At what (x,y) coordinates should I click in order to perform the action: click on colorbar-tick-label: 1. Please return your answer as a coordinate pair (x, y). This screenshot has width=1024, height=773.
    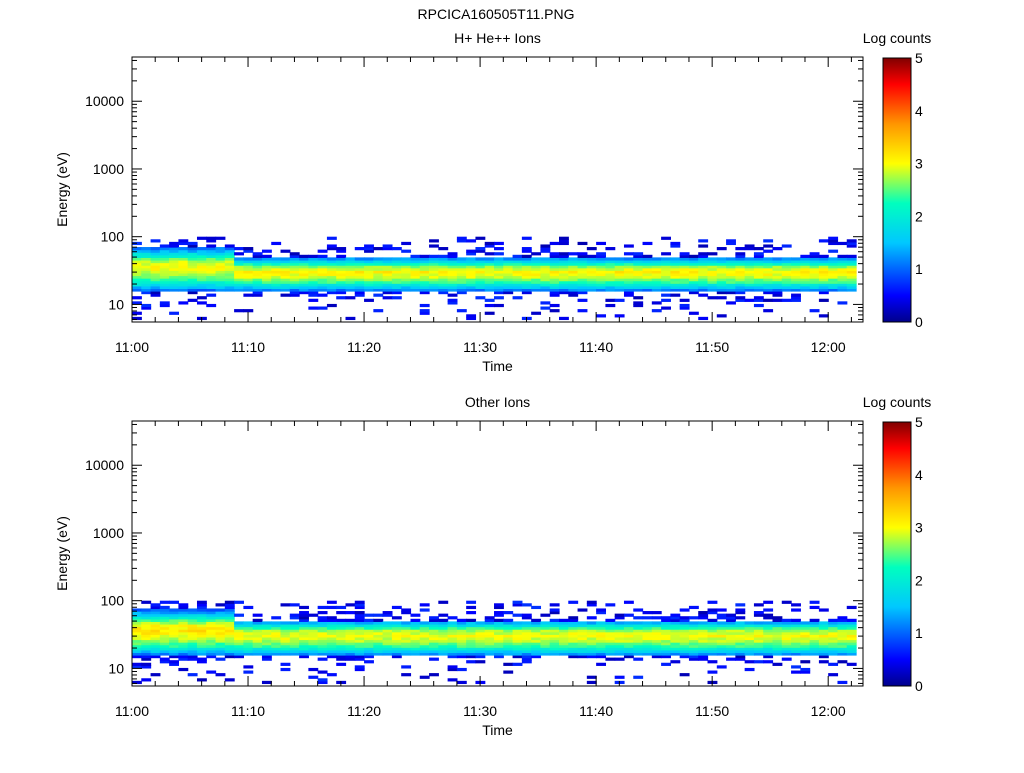
    Looking at the image, I should click on (919, 269).